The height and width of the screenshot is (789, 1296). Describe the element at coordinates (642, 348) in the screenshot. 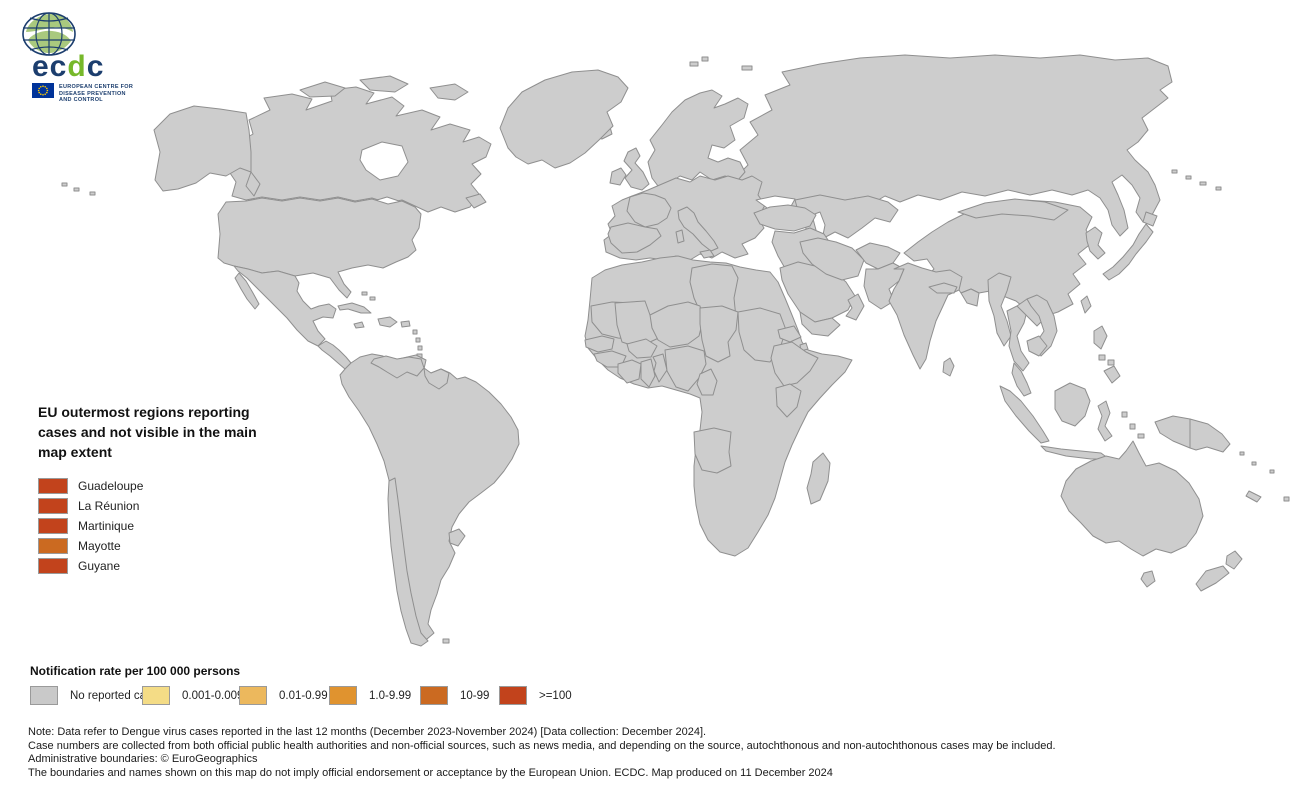

I see `region-burkina-faso` at that location.